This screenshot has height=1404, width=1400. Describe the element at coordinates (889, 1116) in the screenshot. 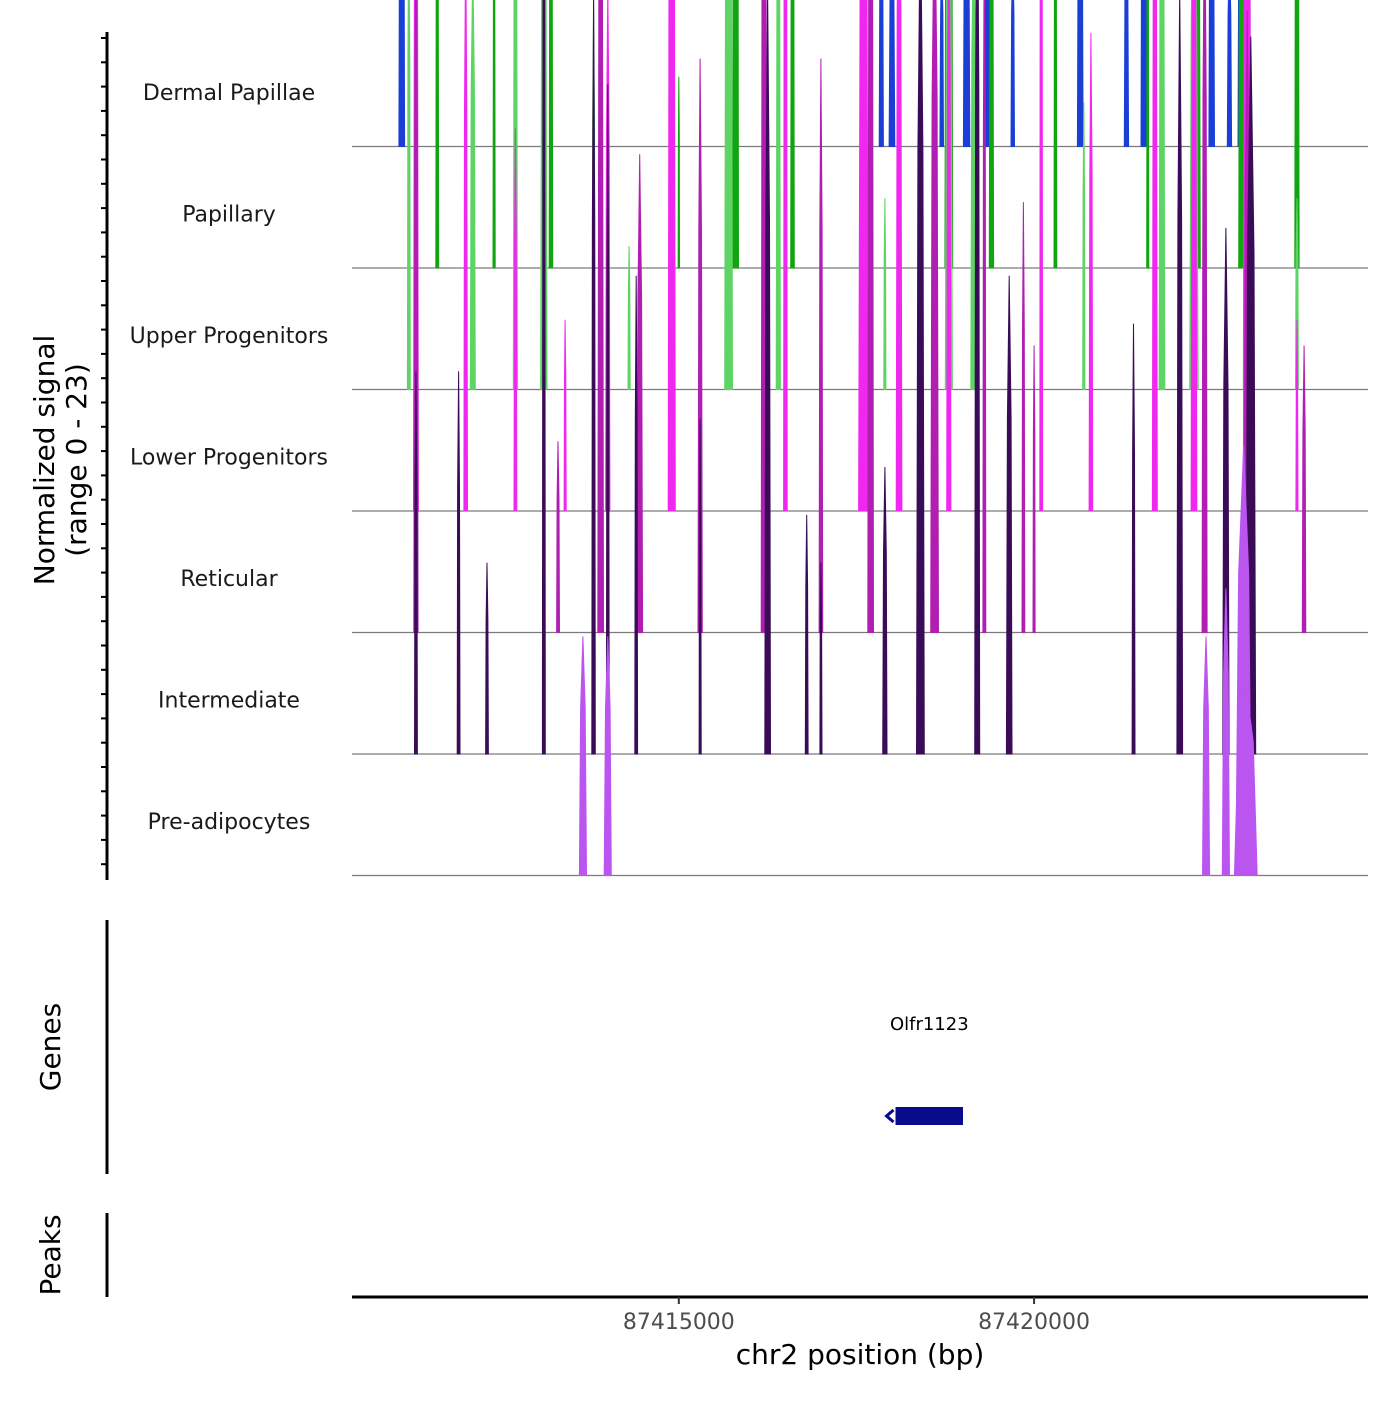

I see `gene-strand-arrow` at that location.